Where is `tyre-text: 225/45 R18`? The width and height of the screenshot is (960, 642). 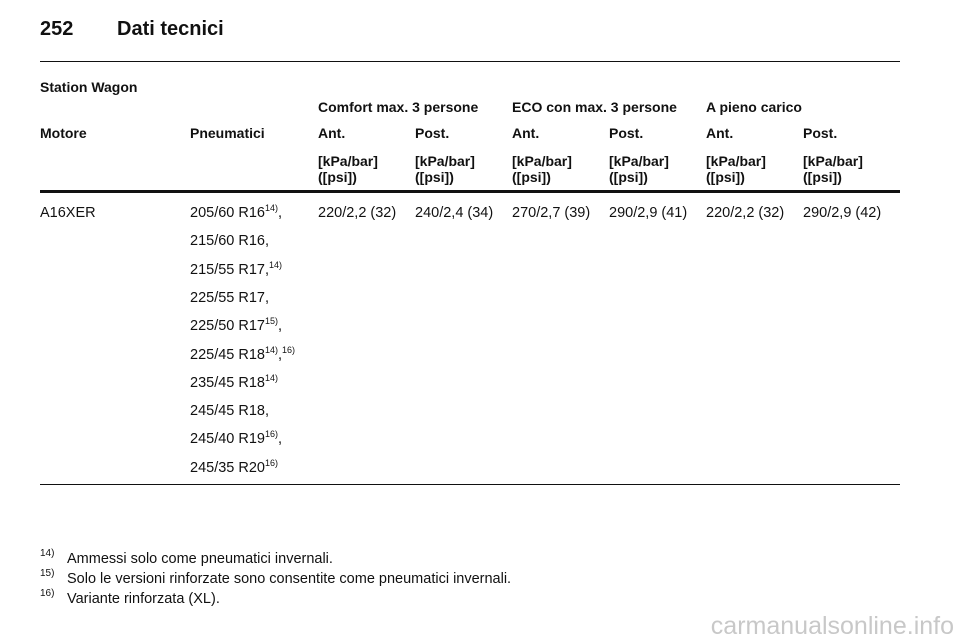
tyre-text: 225/45 R18 is located at coordinates (227, 354).